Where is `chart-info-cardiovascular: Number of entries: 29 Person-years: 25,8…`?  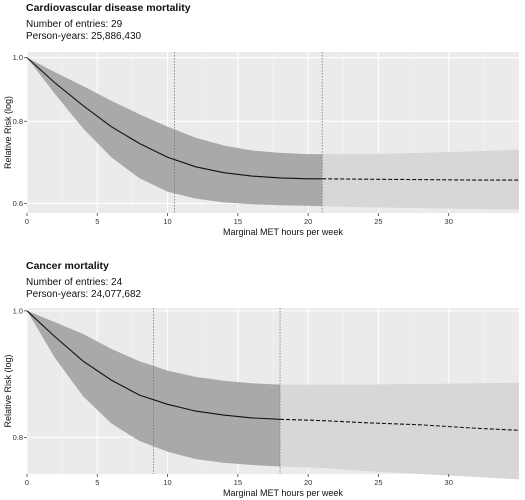
chart-info-cardiovascular: Number of entries: 29 Person-years: 25,8… is located at coordinates (83, 31).